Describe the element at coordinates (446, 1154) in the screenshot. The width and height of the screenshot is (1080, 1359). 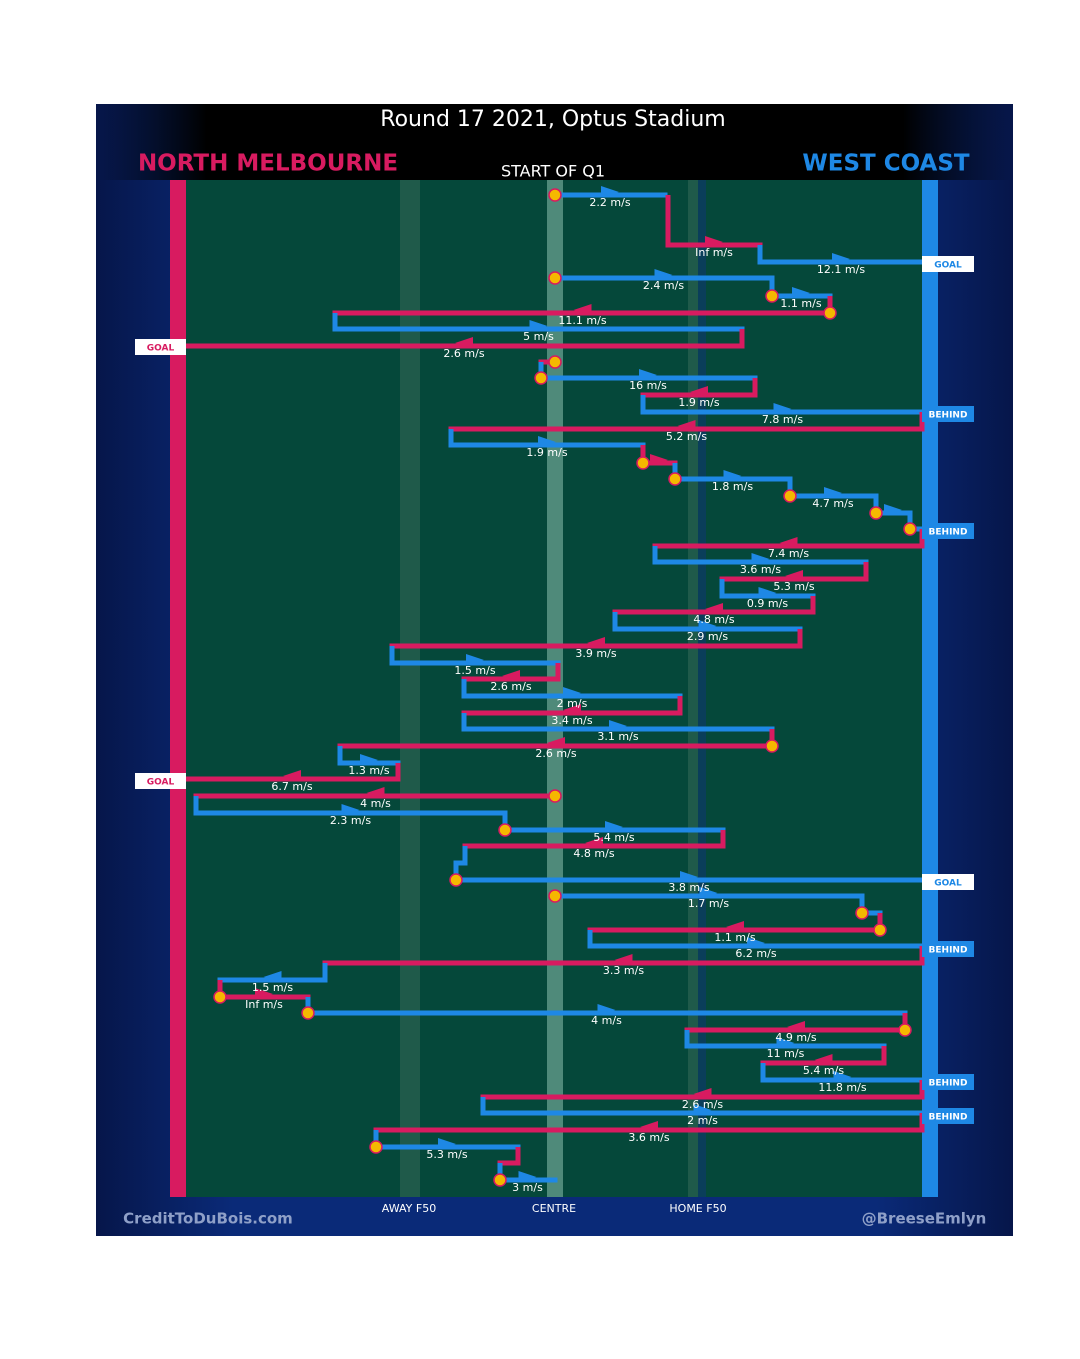
I see `speed-label: 5.3 m/s` at that location.